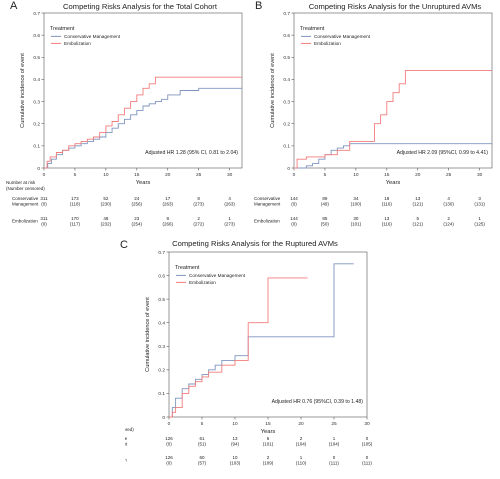  Describe the element at coordinates (106, 175) in the screenshot. I see `x-tick-label: 10` at that location.